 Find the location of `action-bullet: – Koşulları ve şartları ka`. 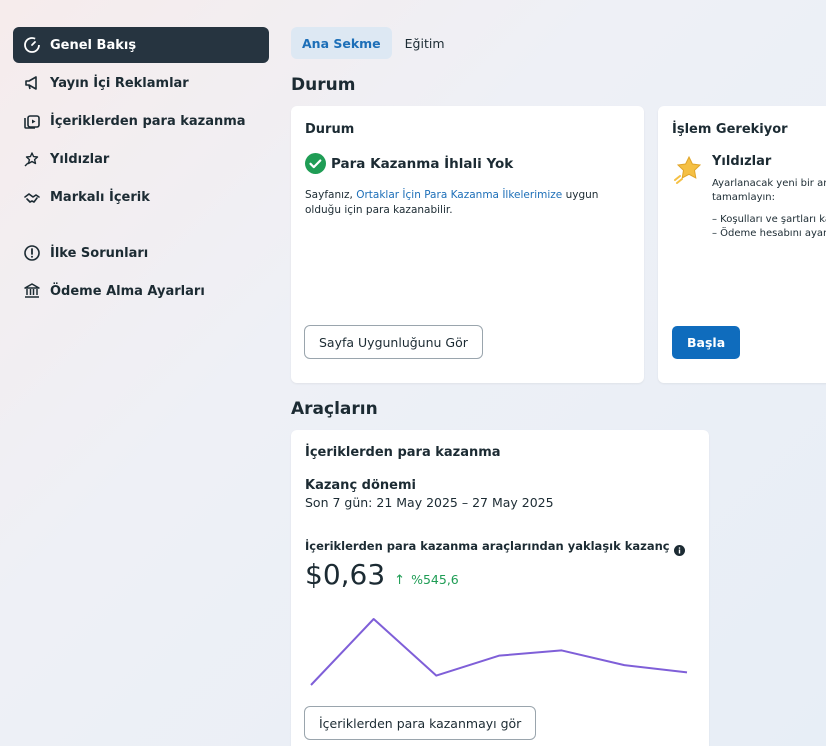

action-bullet: – Koşulları ve şartları ka is located at coordinates (769, 219).